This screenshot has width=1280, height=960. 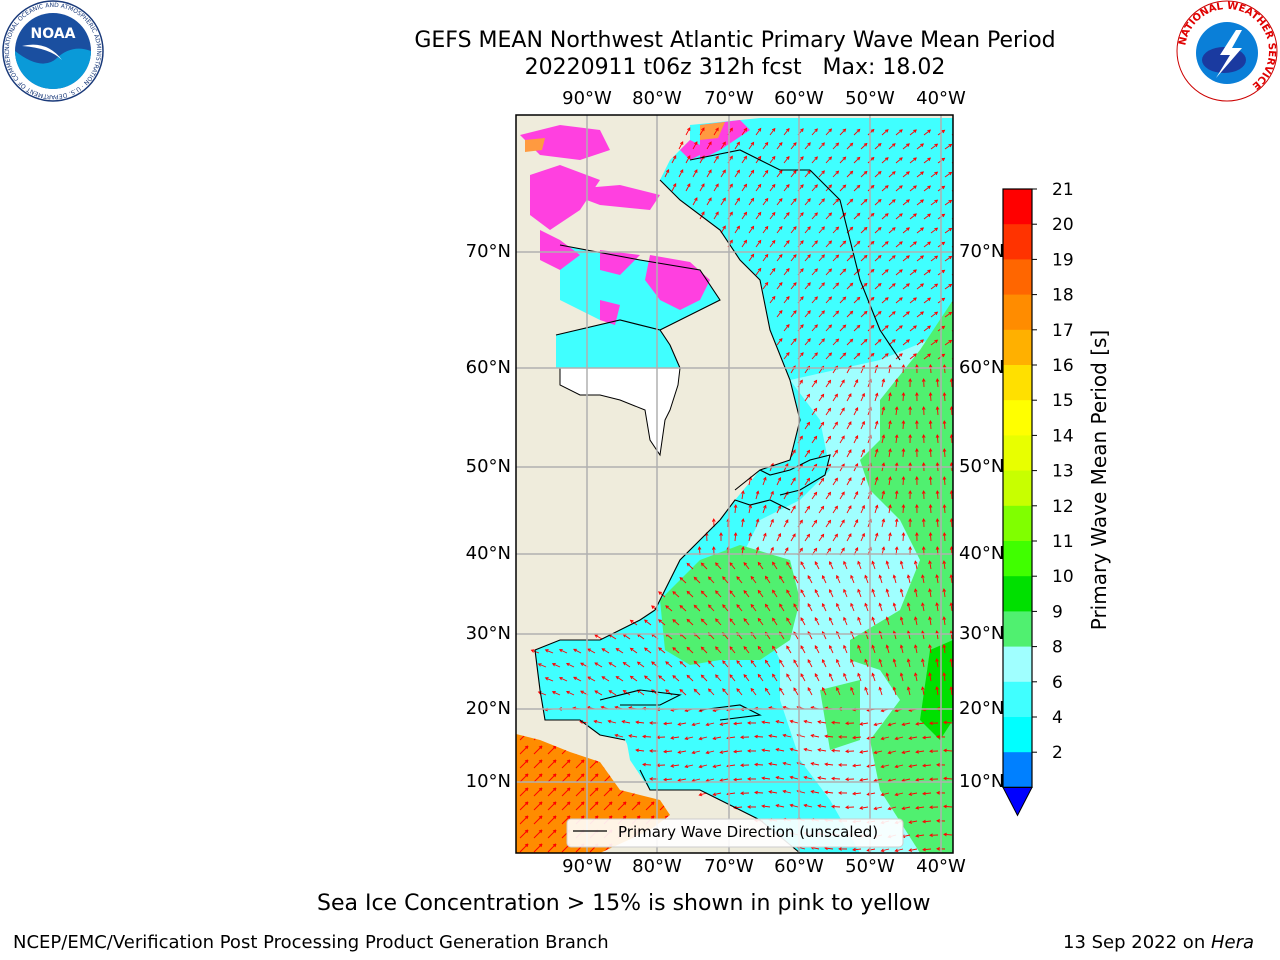 I want to click on lon-label-top: 40°W, so click(x=941, y=98).